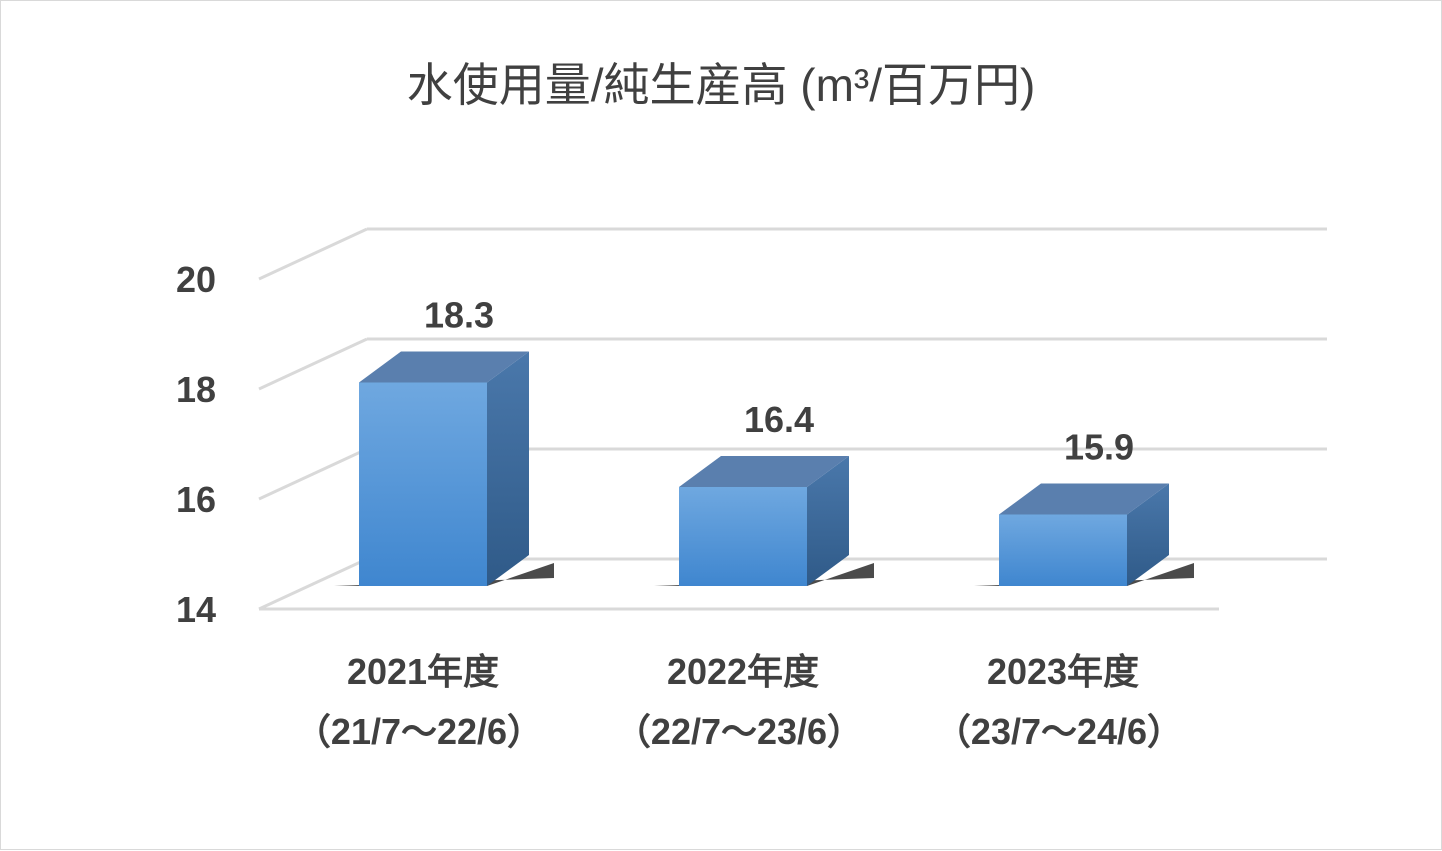  What do you see at coordinates (1063, 671) in the screenshot?
I see `x-category-label: 2023年度` at bounding box center [1063, 671].